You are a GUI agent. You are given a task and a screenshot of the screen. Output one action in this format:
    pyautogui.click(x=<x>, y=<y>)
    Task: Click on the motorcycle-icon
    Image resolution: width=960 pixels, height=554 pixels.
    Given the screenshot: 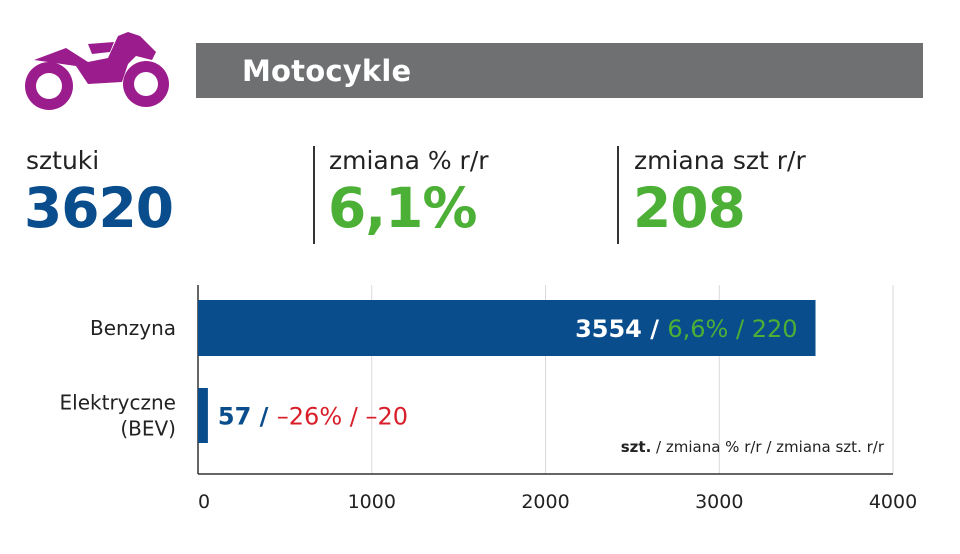 What is the action you would take?
    pyautogui.click(x=97, y=71)
    